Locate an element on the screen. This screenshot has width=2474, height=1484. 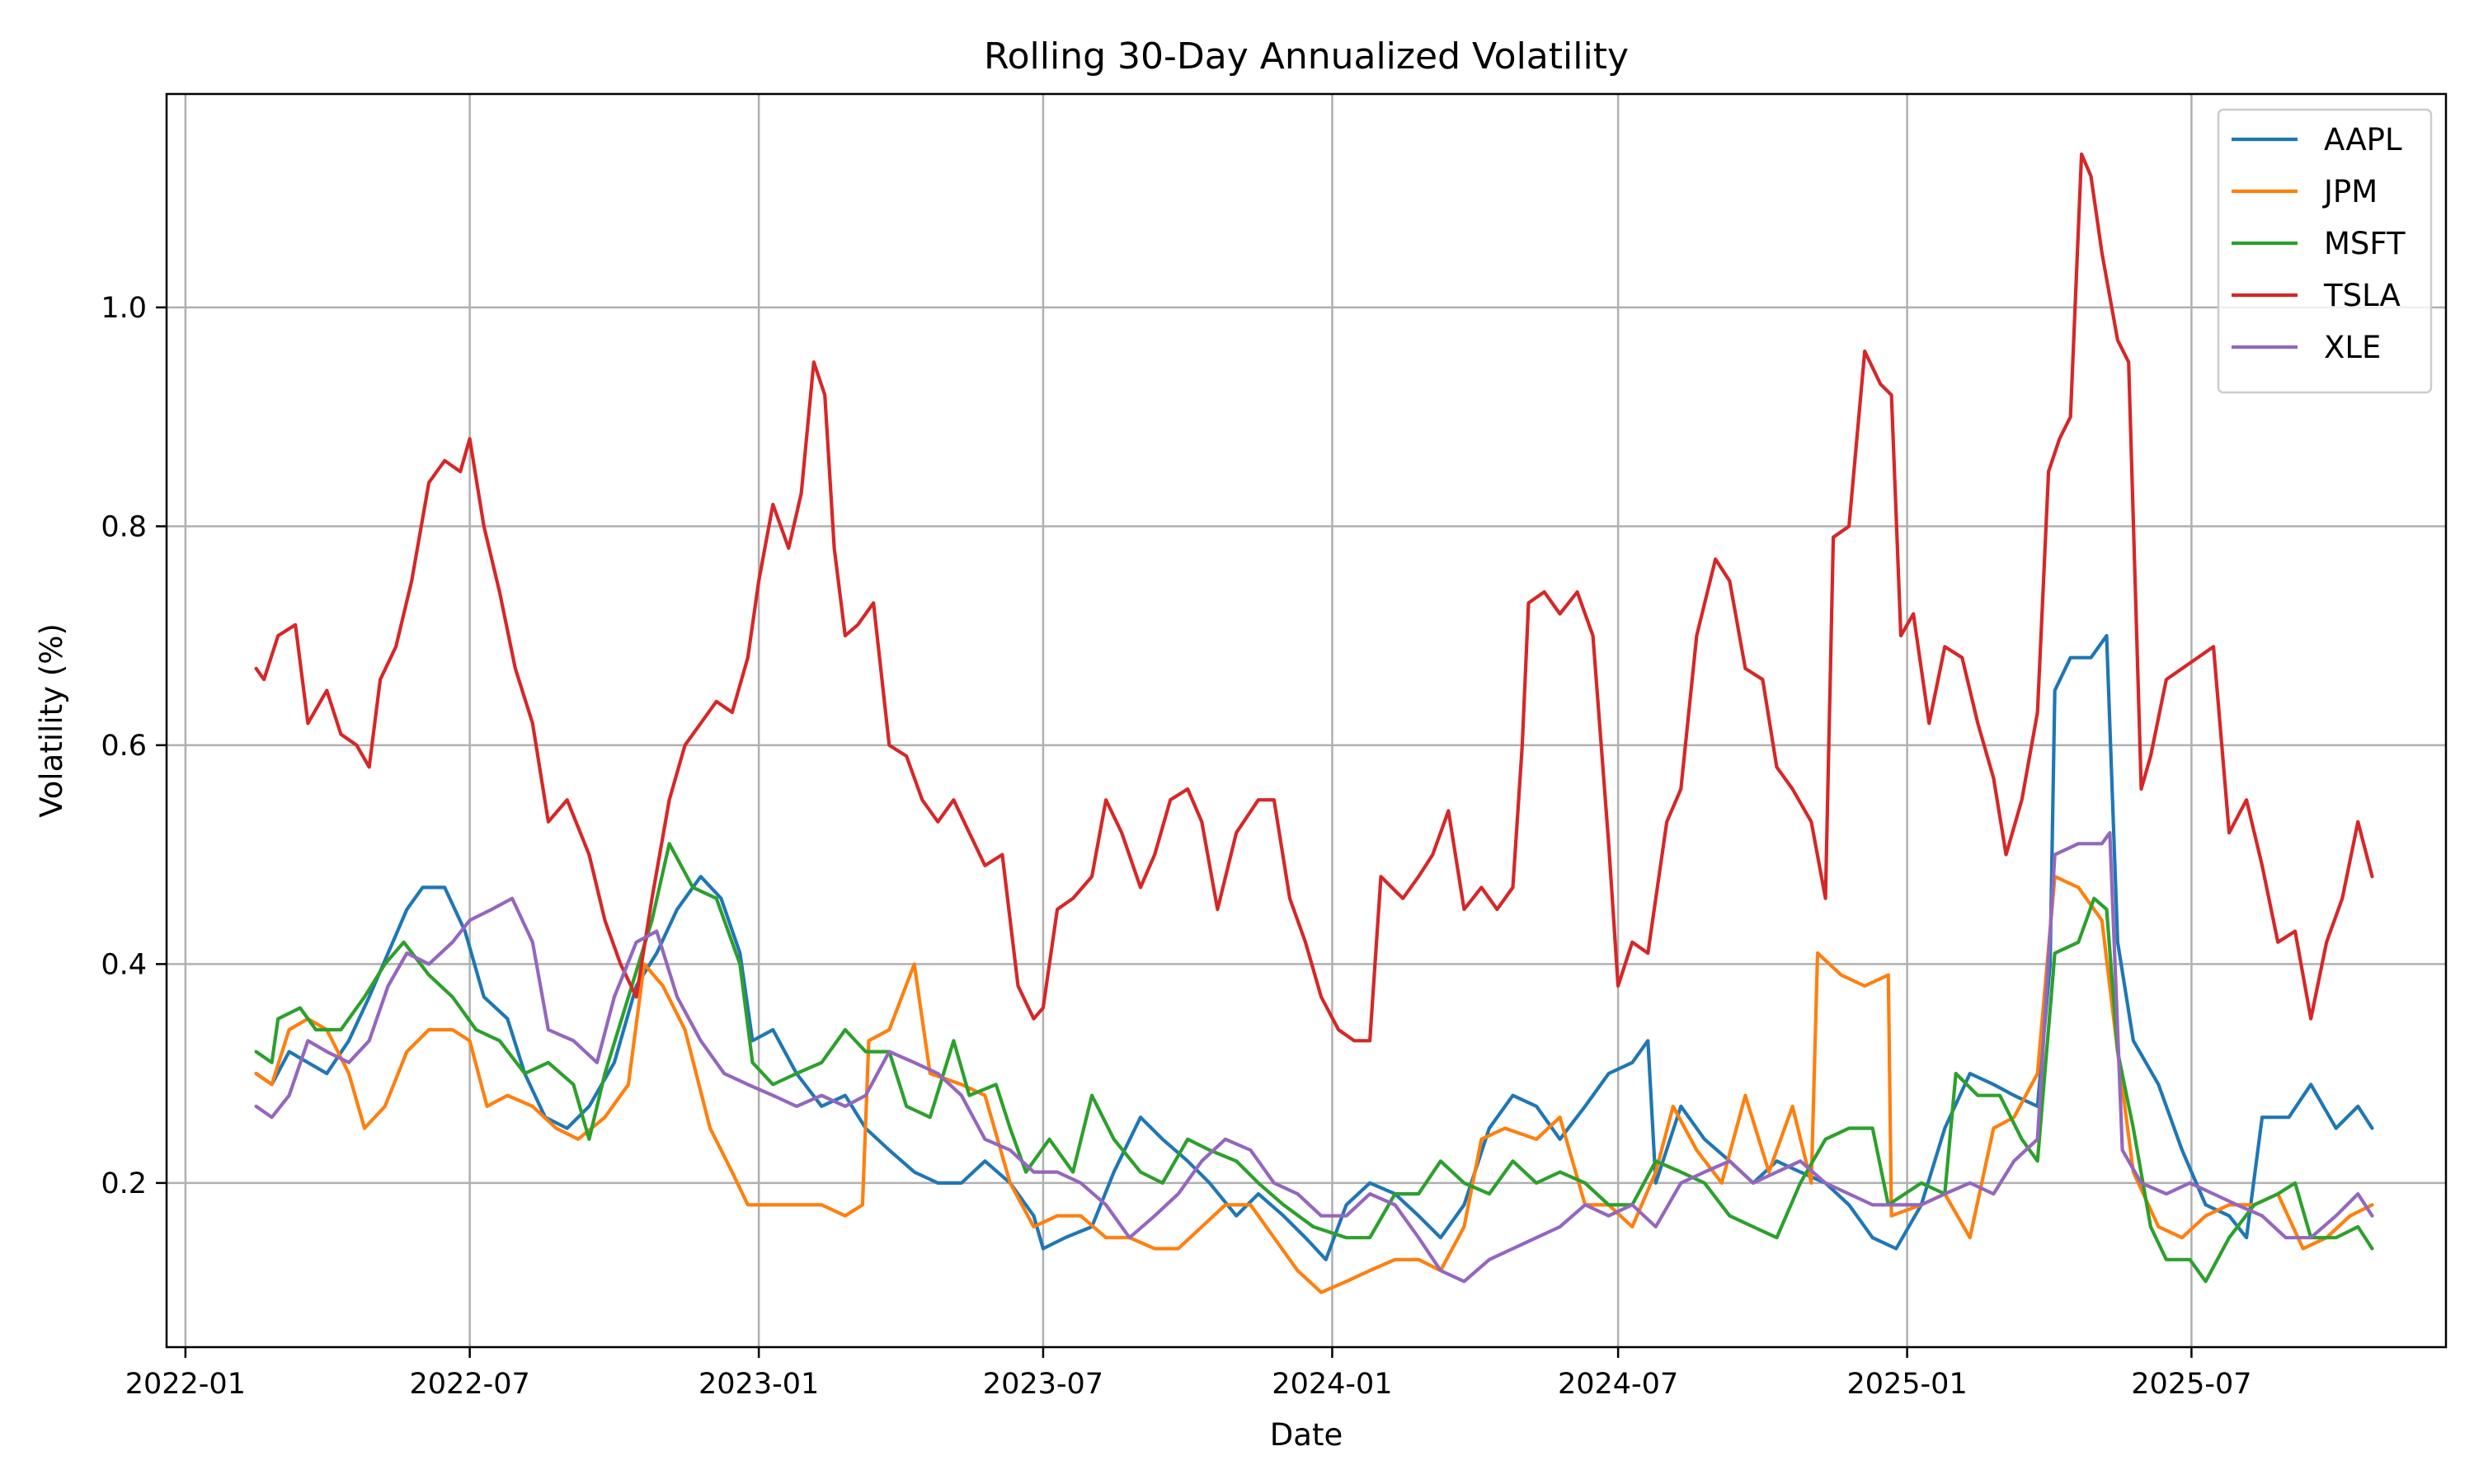
chart-title: Rolling 30-Day Annualized Volatility is located at coordinates (1306, 56).